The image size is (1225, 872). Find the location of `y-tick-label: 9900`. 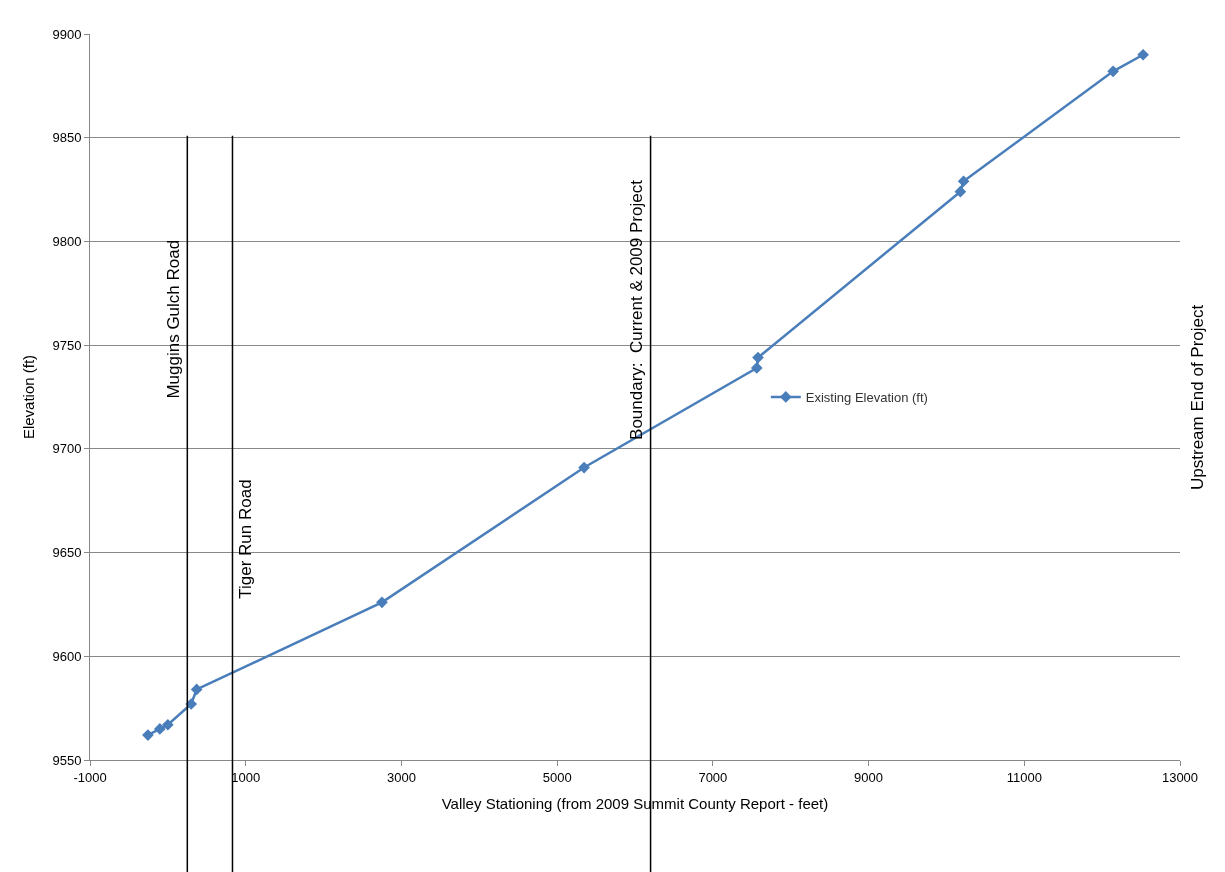

y-tick-label: 9900 is located at coordinates (67, 34).